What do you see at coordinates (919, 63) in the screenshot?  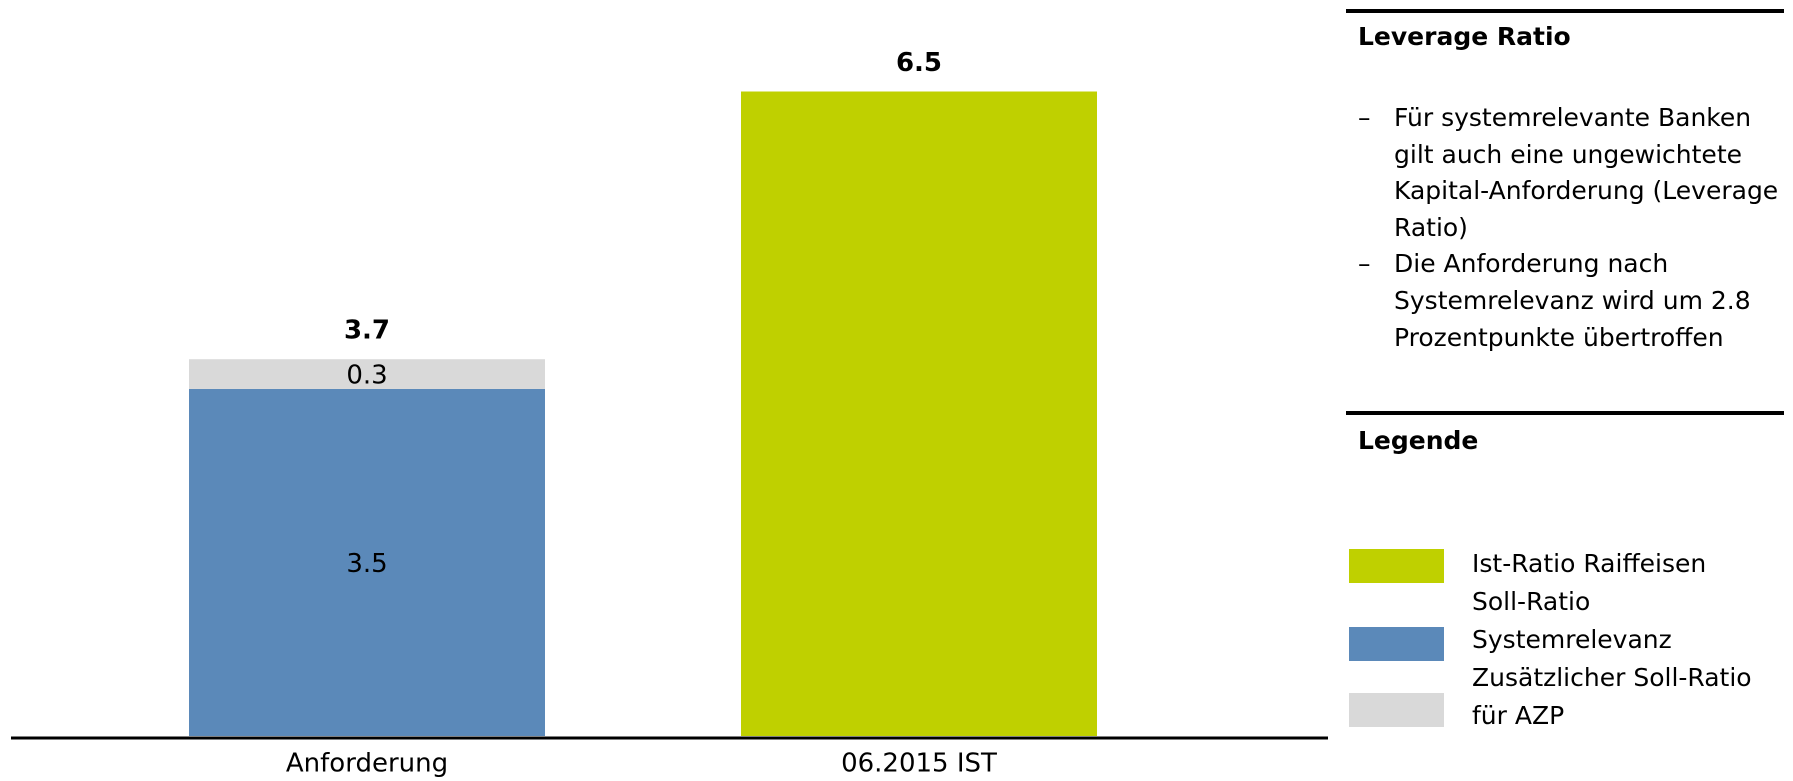 I see `total-label: 6.5` at bounding box center [919, 63].